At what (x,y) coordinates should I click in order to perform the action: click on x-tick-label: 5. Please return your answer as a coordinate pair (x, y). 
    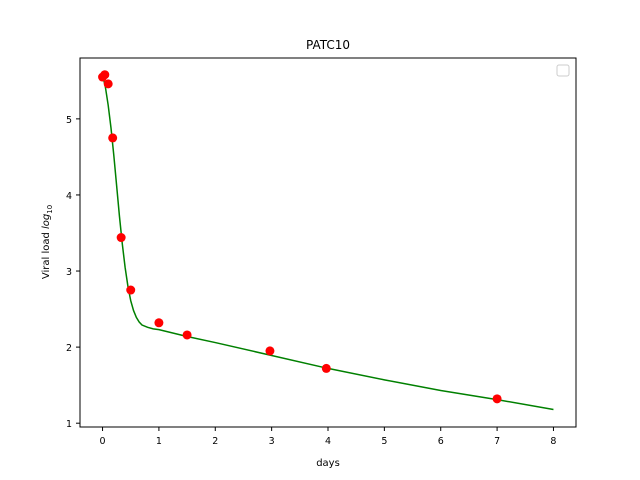
    Looking at the image, I should click on (384, 441).